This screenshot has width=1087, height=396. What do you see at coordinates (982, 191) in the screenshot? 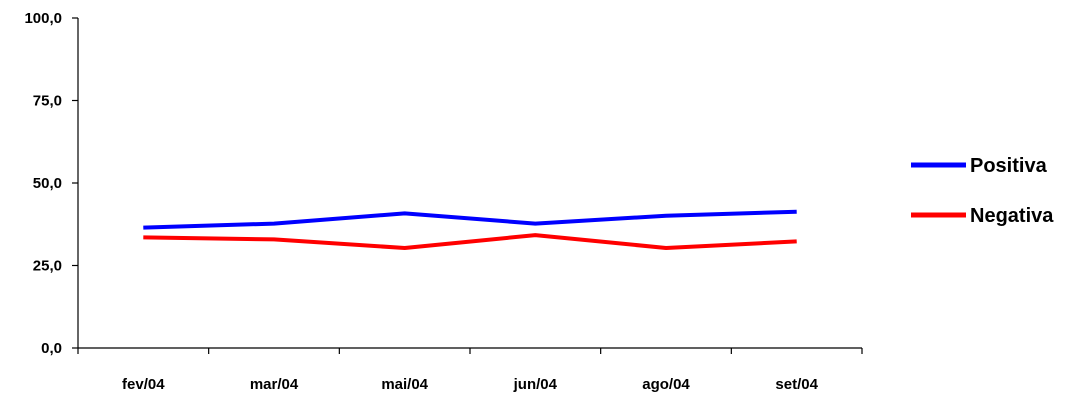
I see `legend: Positiva Negativa` at bounding box center [982, 191].